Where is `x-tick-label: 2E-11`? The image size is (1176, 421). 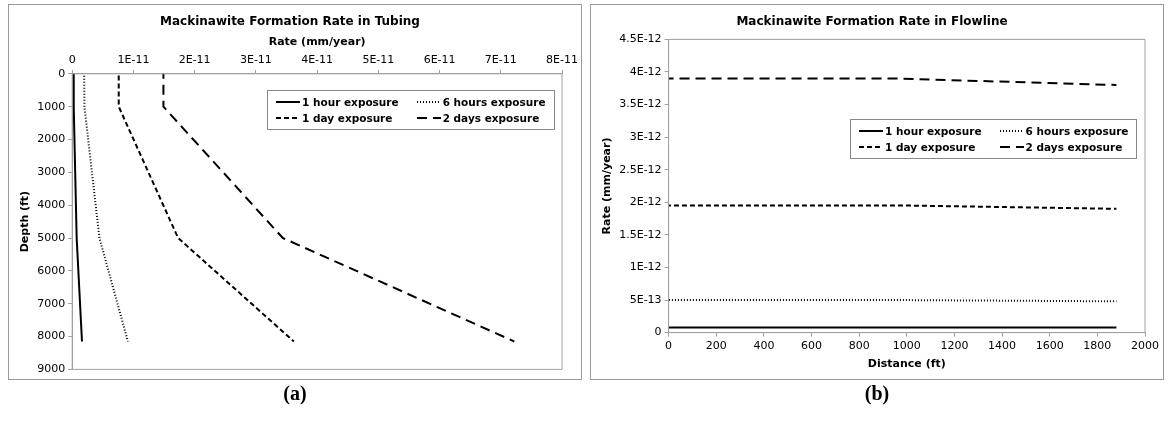
x-tick-label: 2E-11 is located at coordinates (194, 60).